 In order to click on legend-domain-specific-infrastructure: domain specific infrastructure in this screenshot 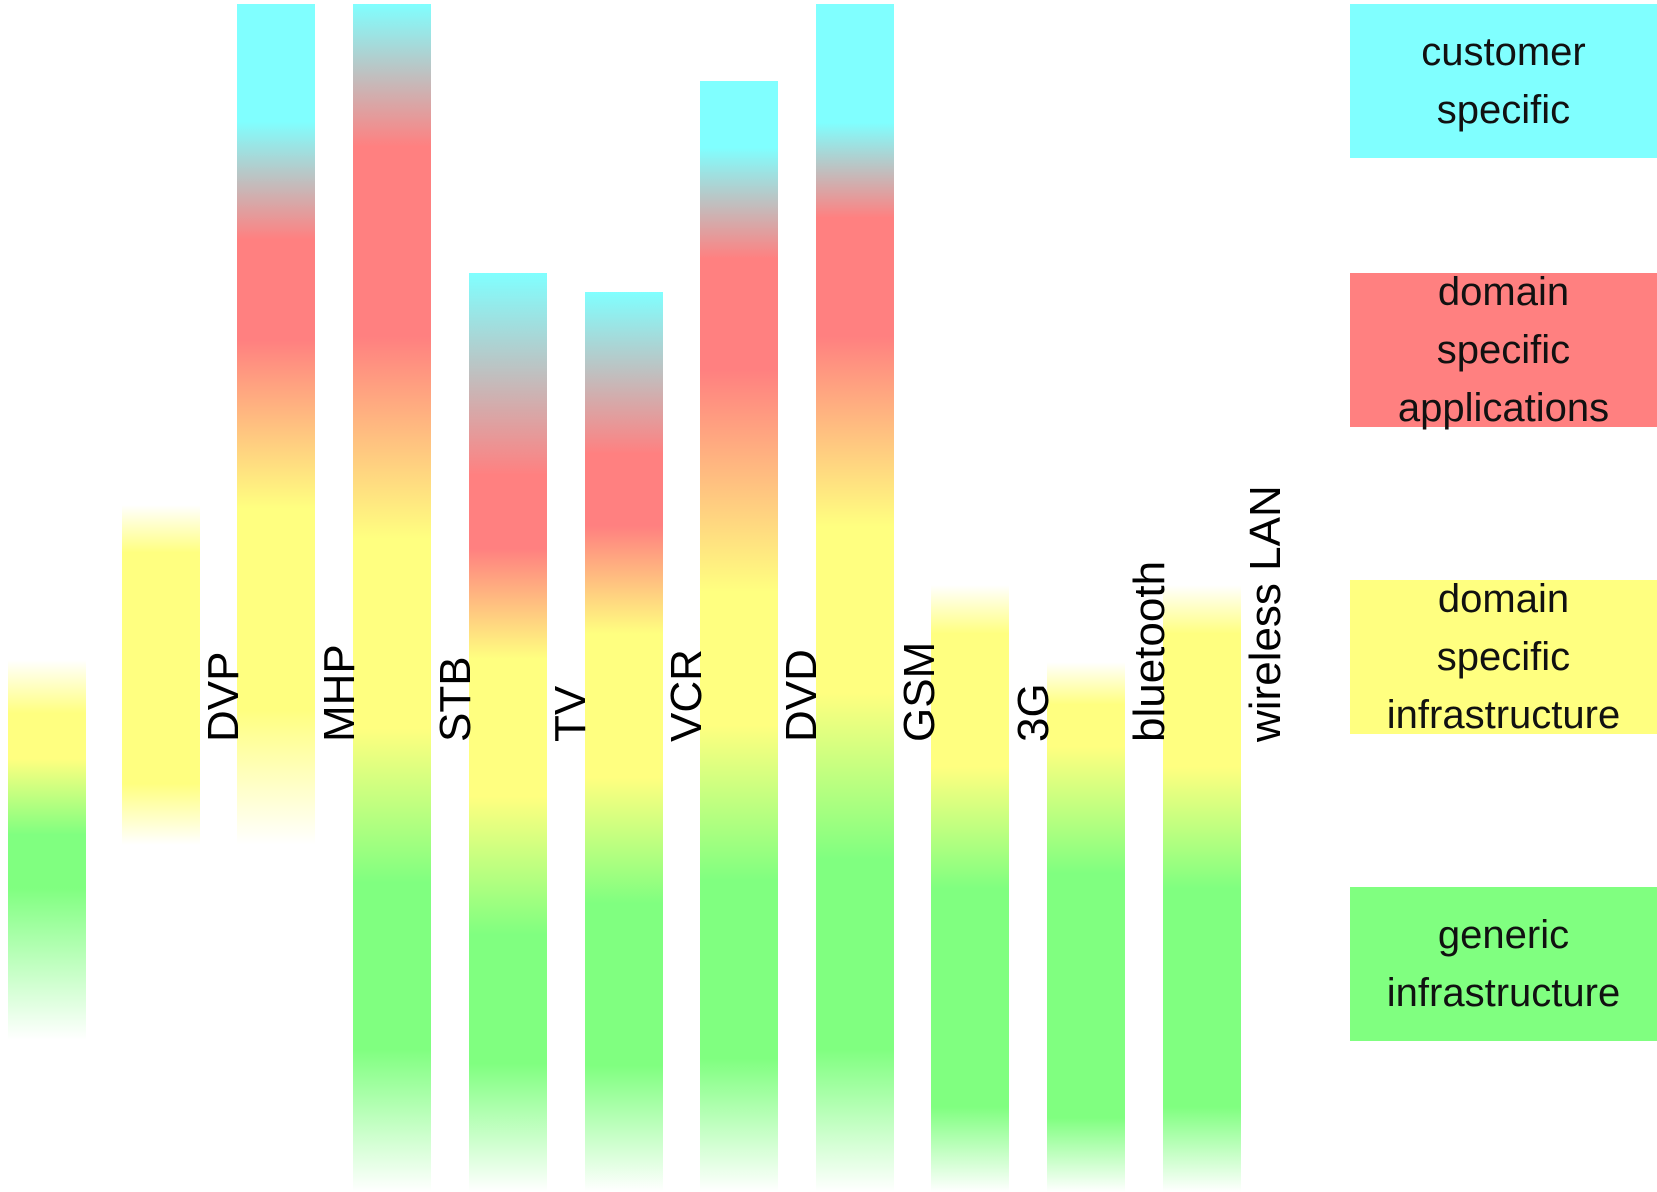, I will do `click(1503, 657)`.